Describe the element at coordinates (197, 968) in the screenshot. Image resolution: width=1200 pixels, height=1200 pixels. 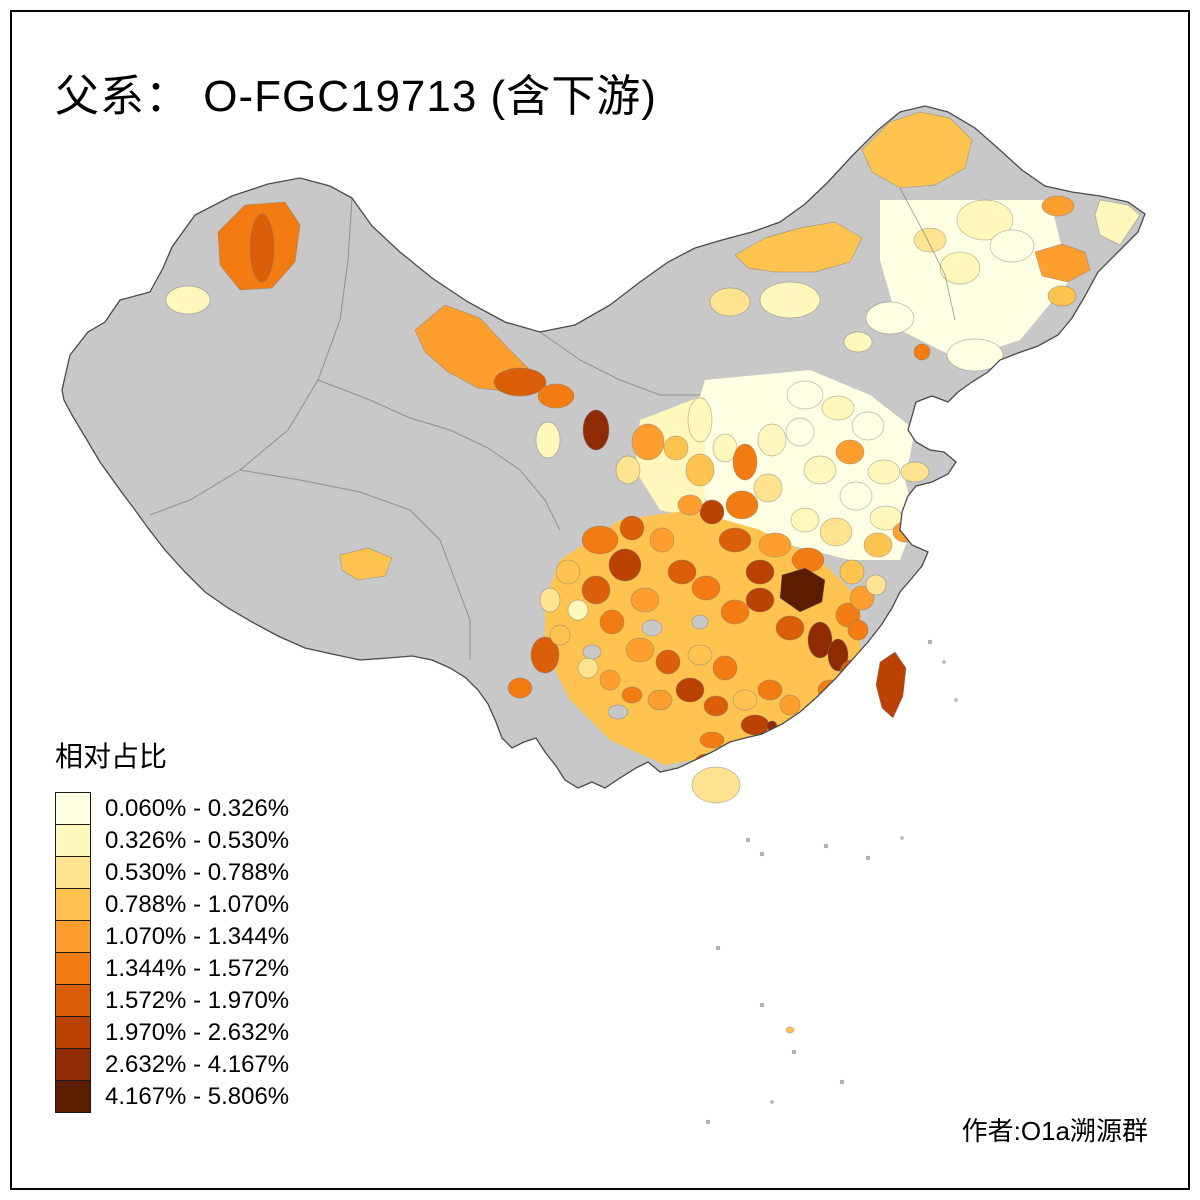
I see `legend-label: 1.344% - 1.572%` at that location.